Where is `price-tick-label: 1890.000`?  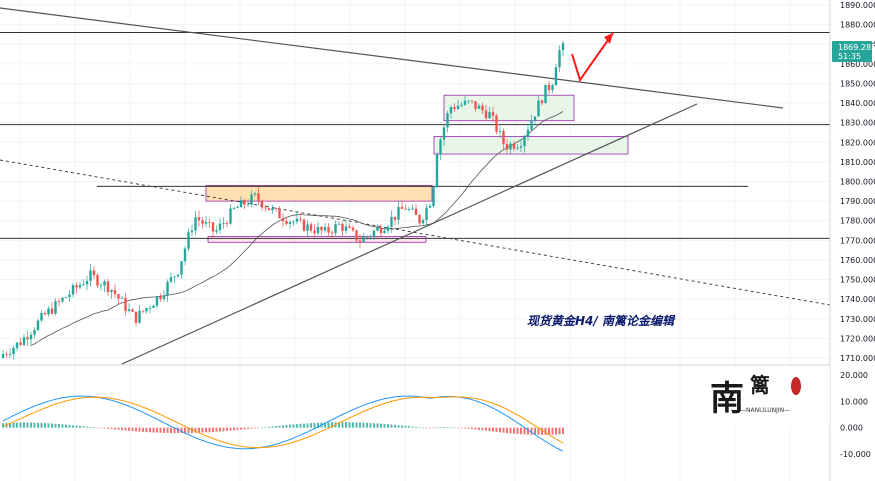 price-tick-label: 1890.000 is located at coordinates (857, 5).